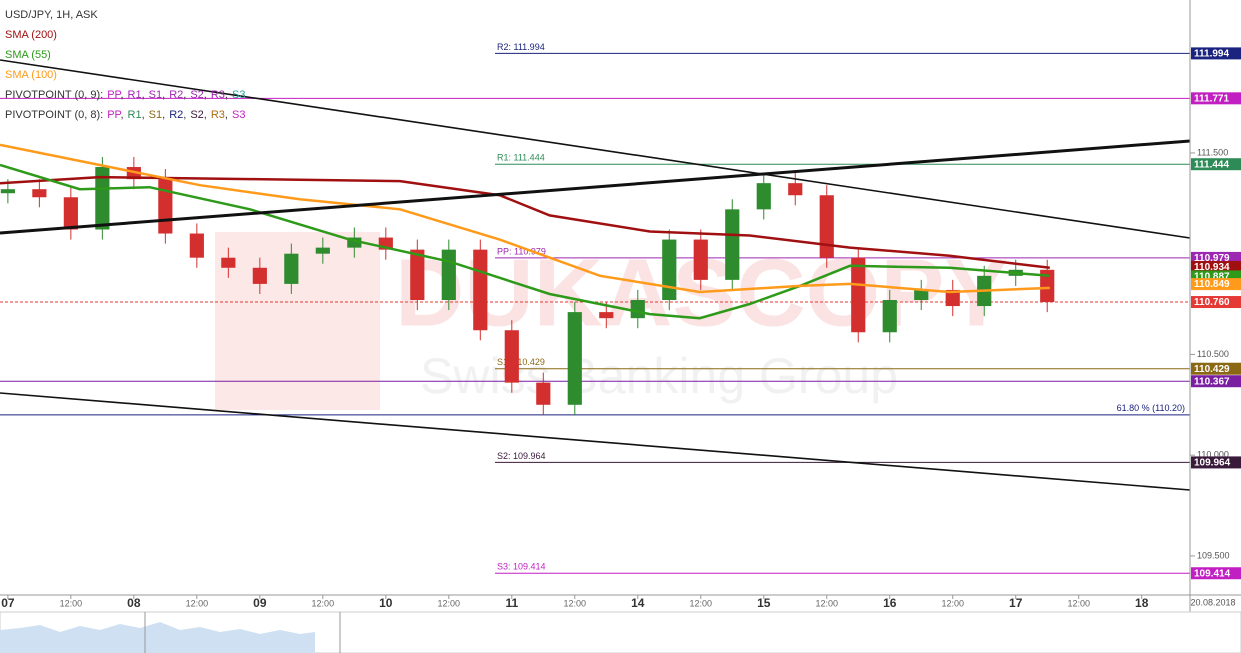 This screenshot has width=1241, height=653. What do you see at coordinates (386, 603) in the screenshot?
I see `x-tick-label: 10` at bounding box center [386, 603].